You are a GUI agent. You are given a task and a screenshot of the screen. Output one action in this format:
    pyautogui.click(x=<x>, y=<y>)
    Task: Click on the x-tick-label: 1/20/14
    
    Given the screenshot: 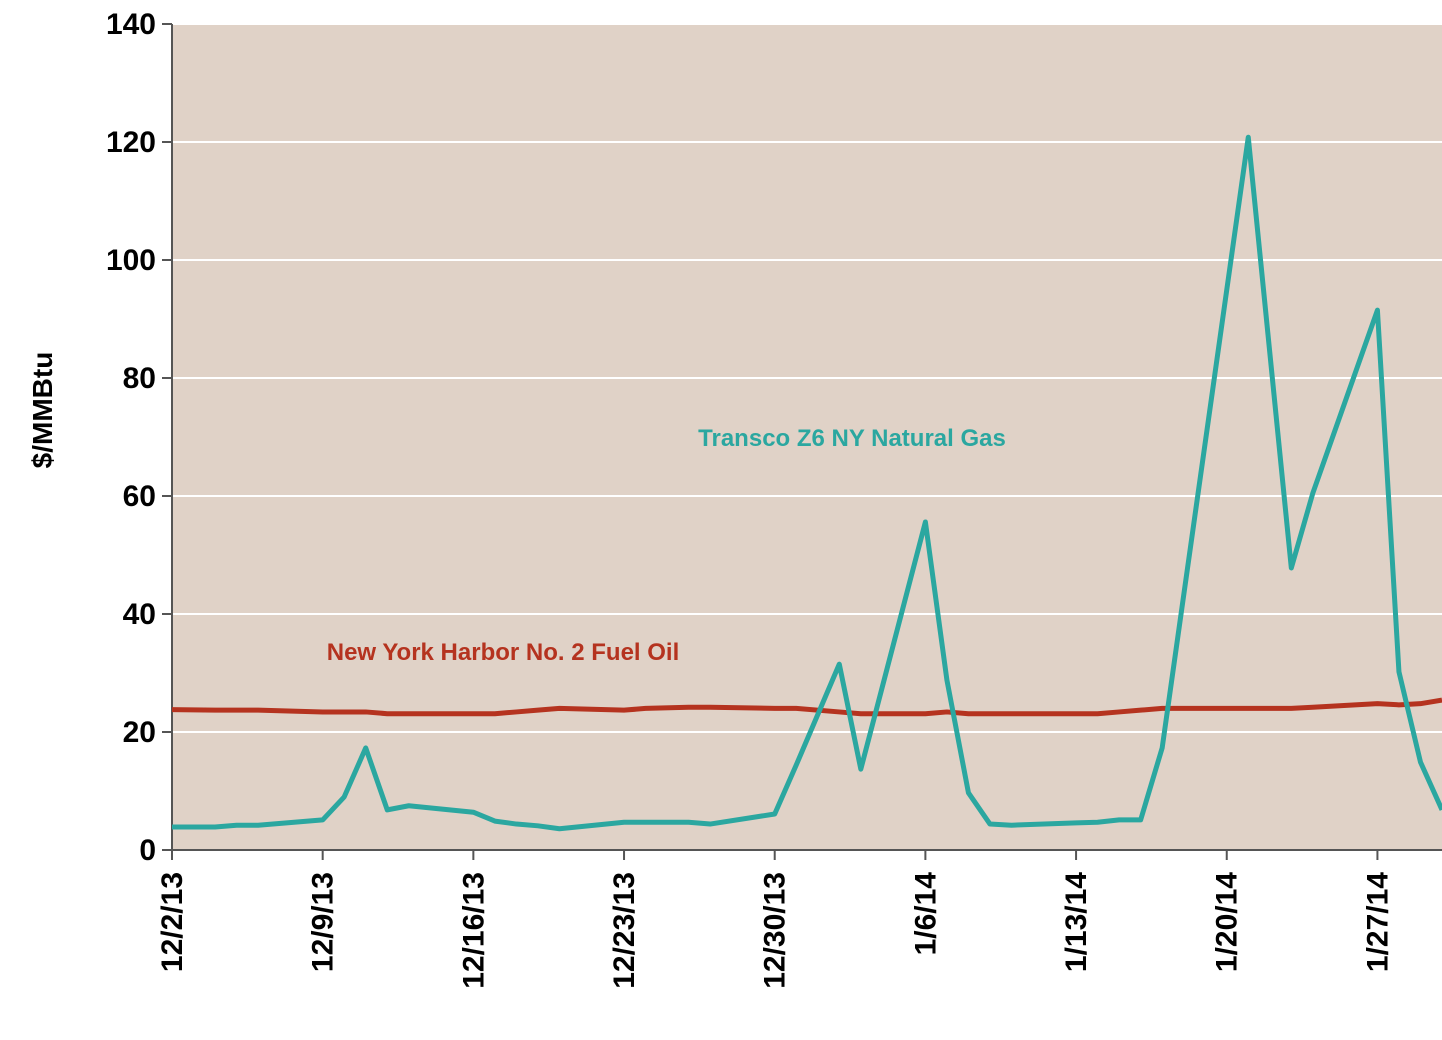 What is the action you would take?
    pyautogui.click(x=1227, y=922)
    